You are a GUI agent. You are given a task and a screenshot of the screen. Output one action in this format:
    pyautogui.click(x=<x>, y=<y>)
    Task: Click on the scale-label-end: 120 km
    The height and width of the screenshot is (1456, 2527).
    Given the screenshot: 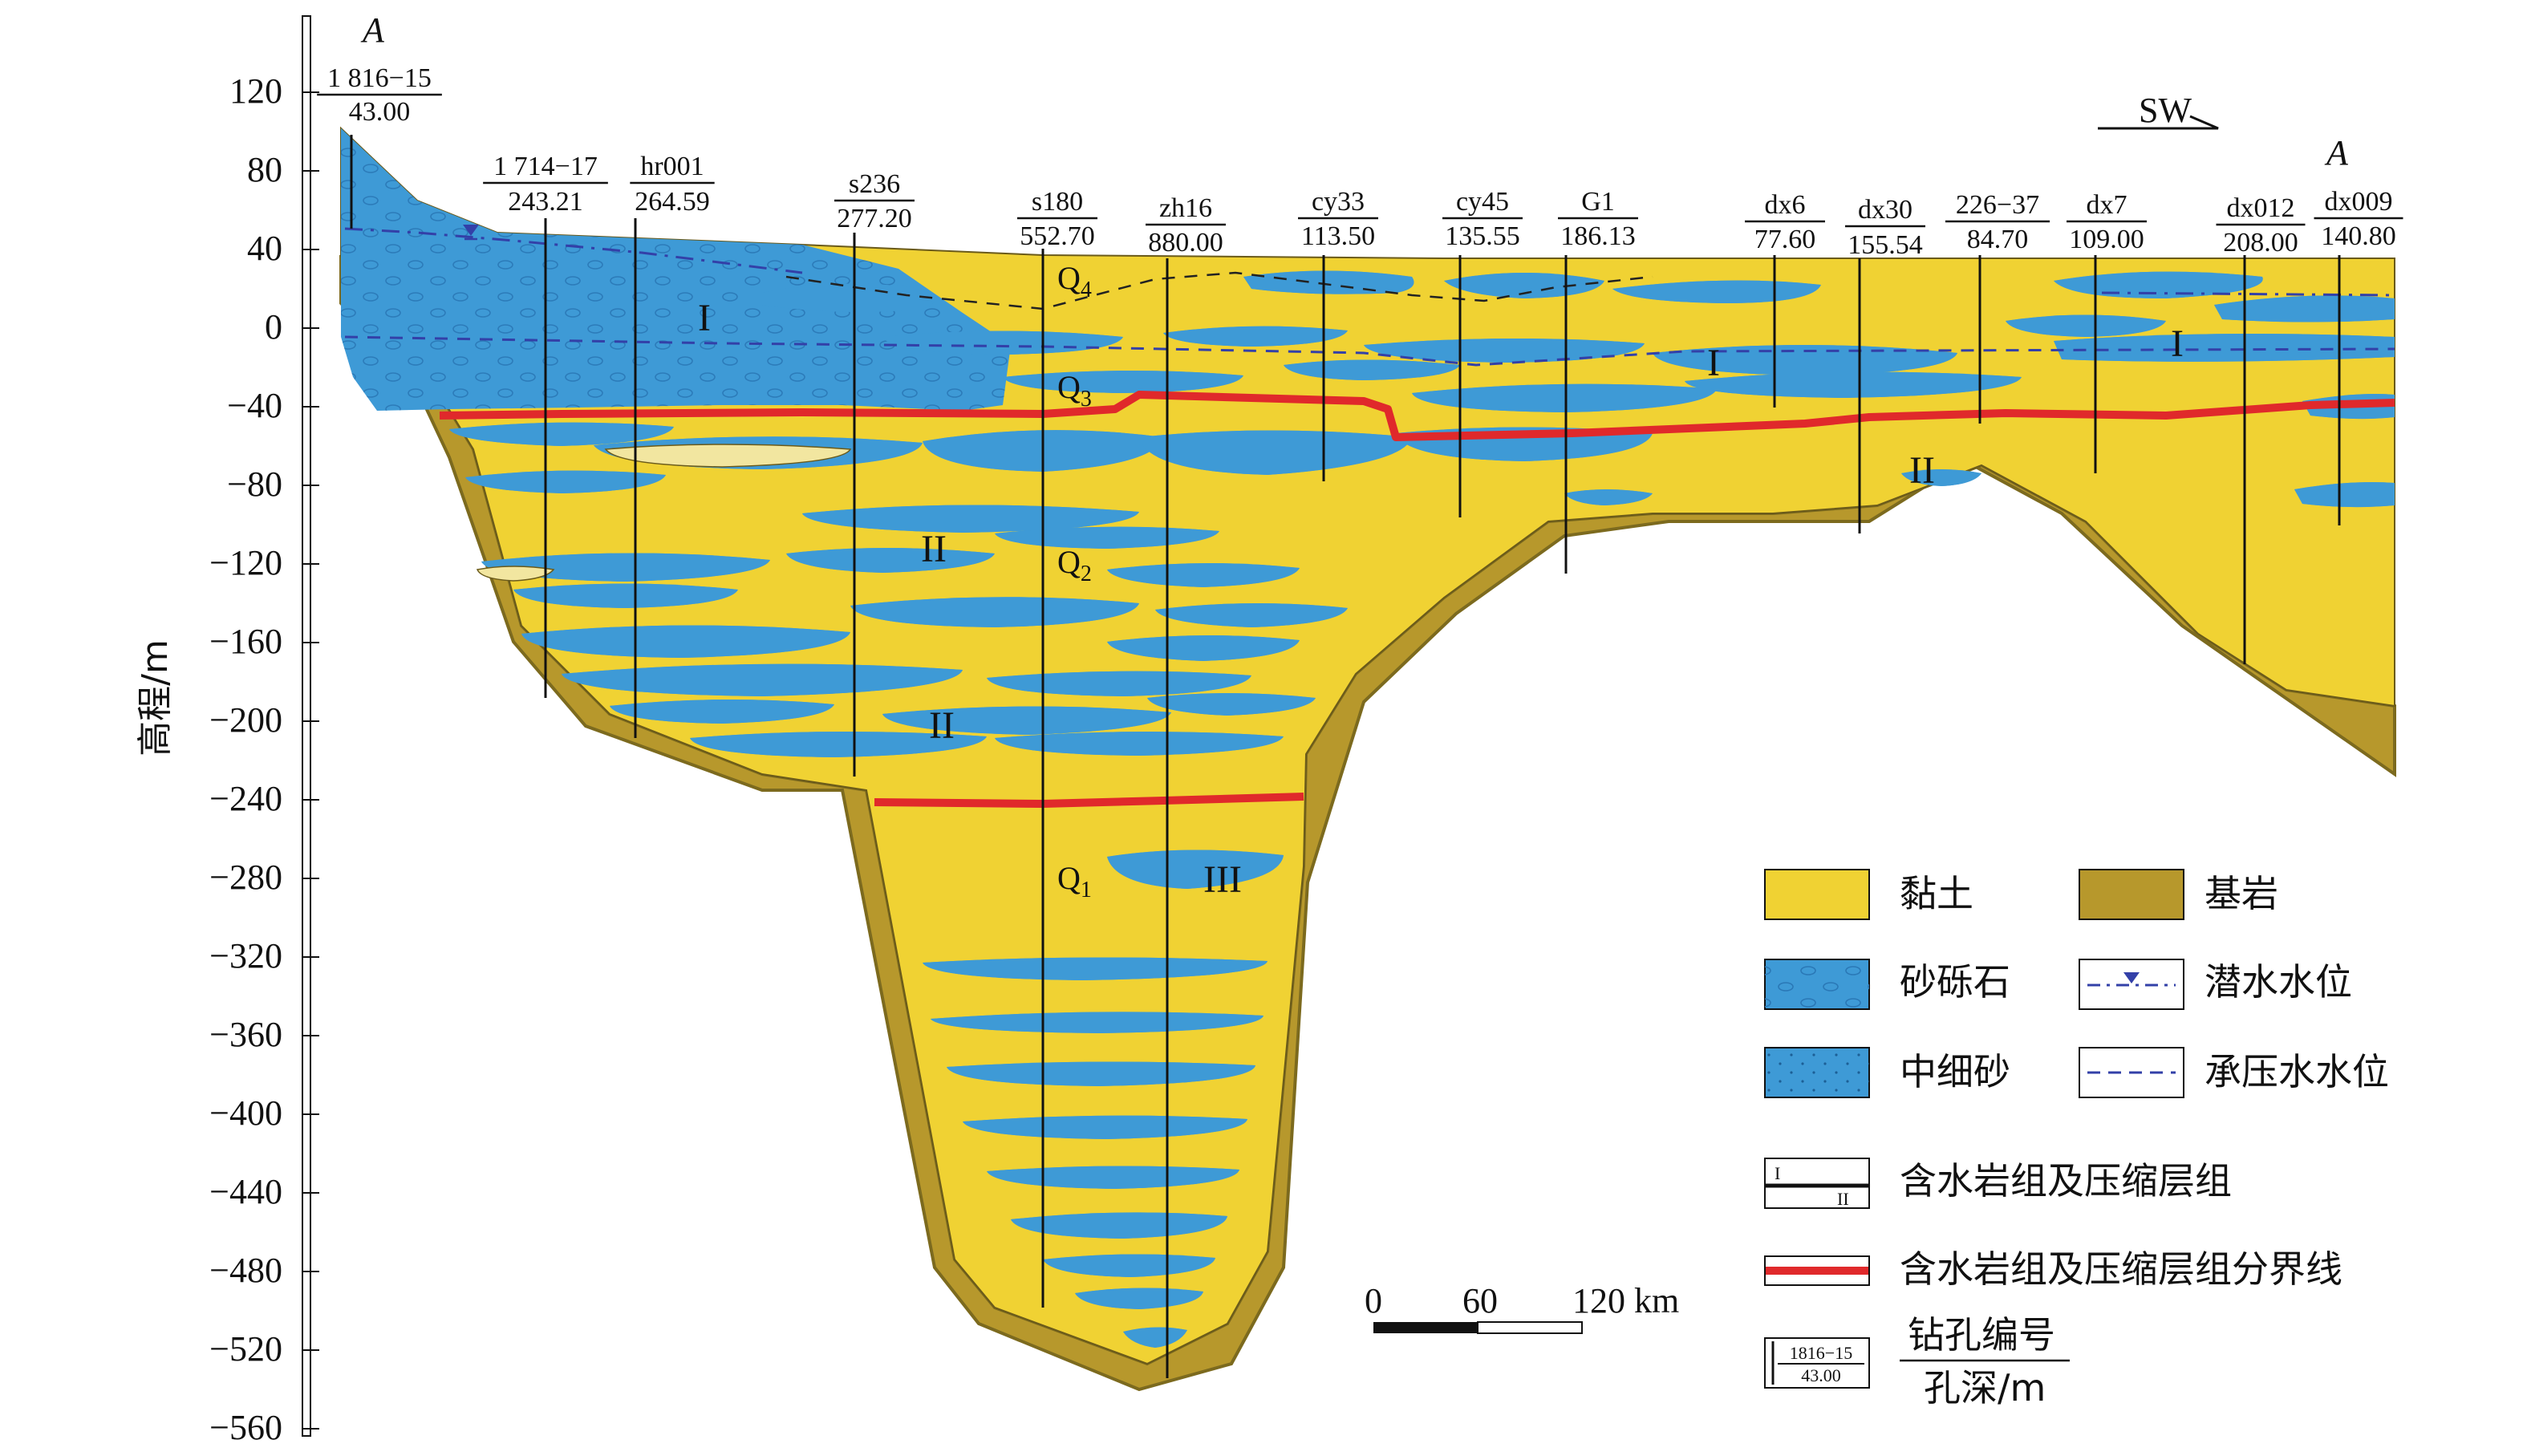 What is the action you would take?
    pyautogui.click(x=1625, y=1300)
    